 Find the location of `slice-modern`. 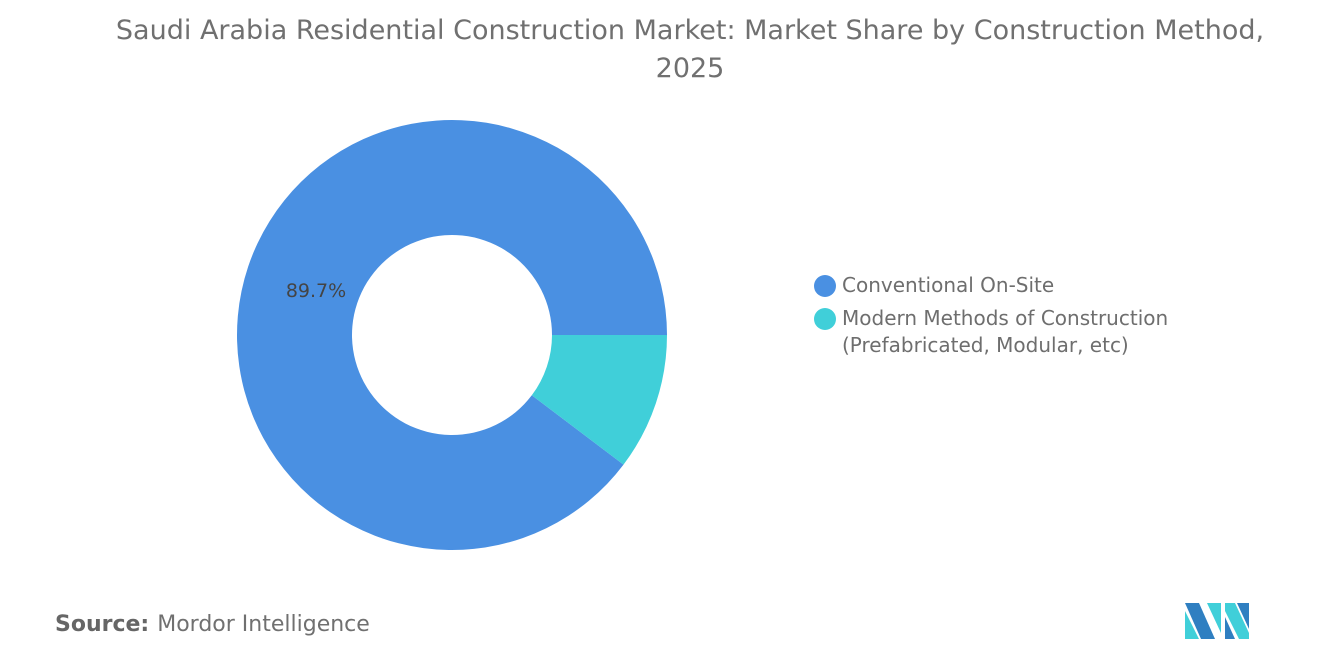

slice-modern is located at coordinates (599, 400).